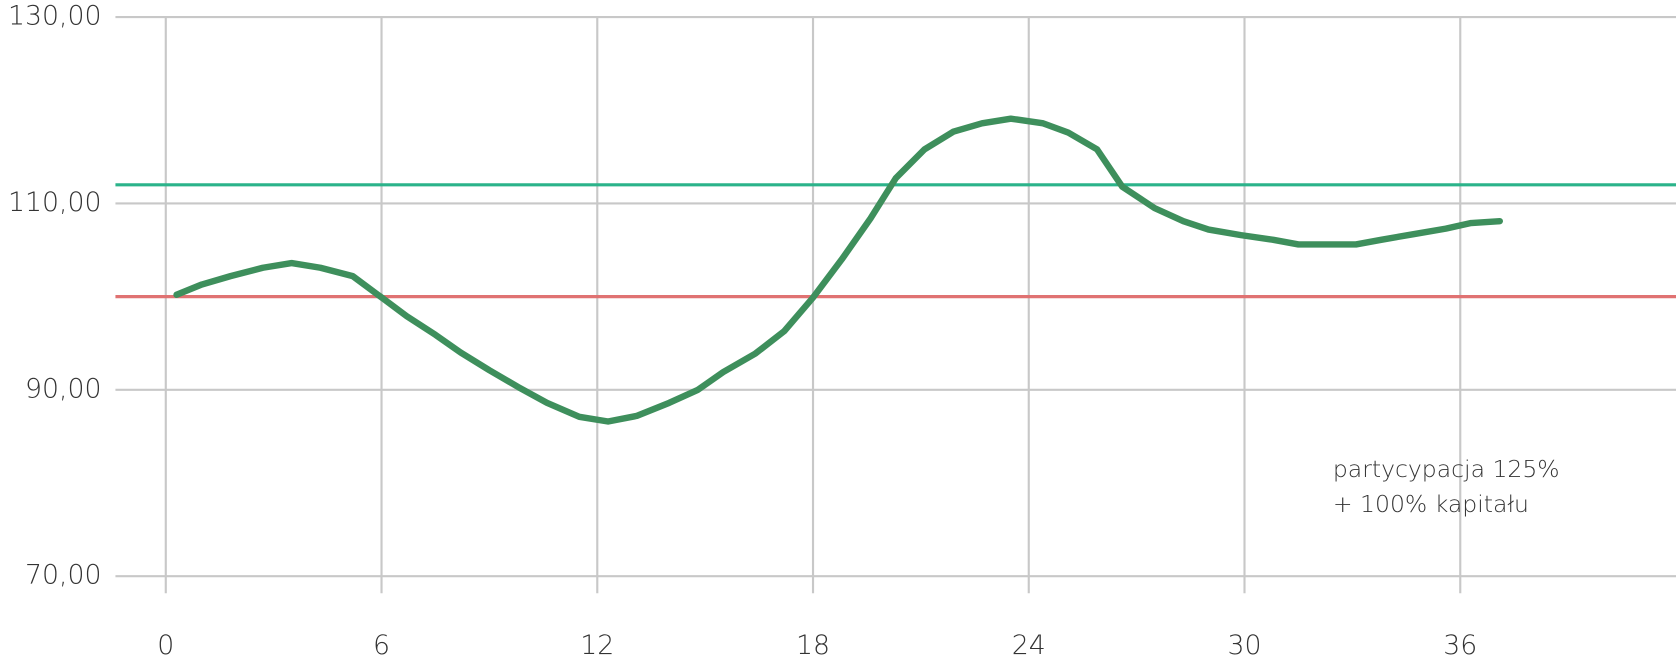 This screenshot has width=1676, height=659. Describe the element at coordinates (1460, 644) in the screenshot. I see `x-tick-label: 36` at that location.